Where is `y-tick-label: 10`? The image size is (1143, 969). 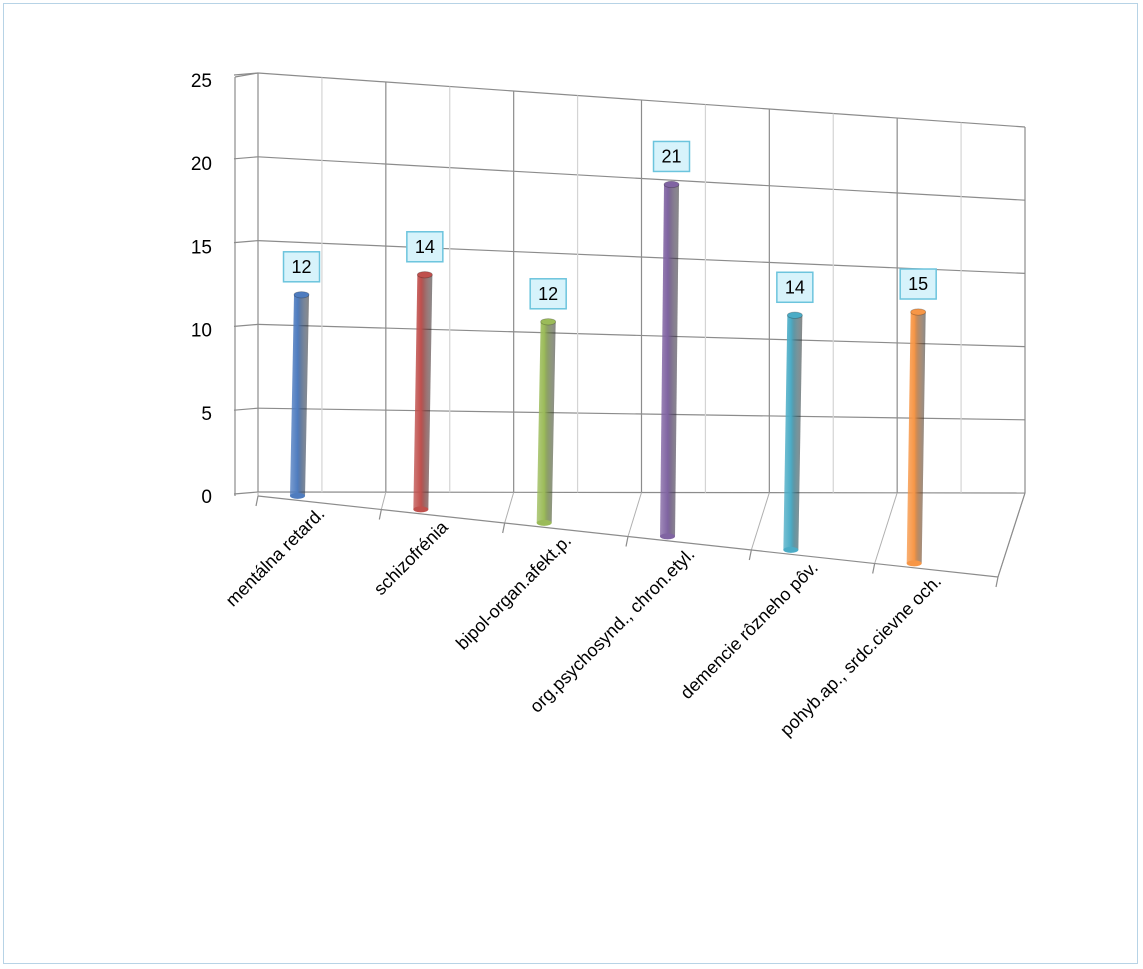 y-tick-label: 10 is located at coordinates (201, 331).